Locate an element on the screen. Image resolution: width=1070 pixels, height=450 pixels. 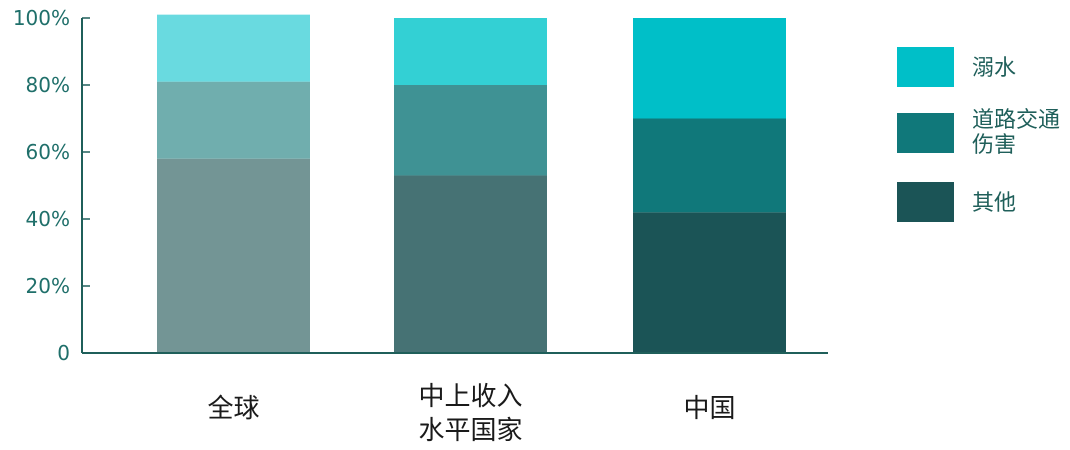
y-tick-label: 40% is located at coordinates (48, 219).